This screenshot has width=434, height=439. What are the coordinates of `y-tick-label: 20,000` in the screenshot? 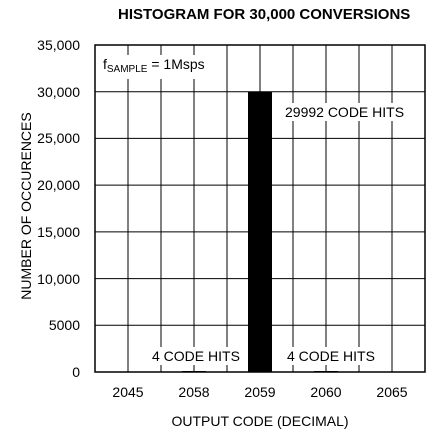 It's located at (58, 185).